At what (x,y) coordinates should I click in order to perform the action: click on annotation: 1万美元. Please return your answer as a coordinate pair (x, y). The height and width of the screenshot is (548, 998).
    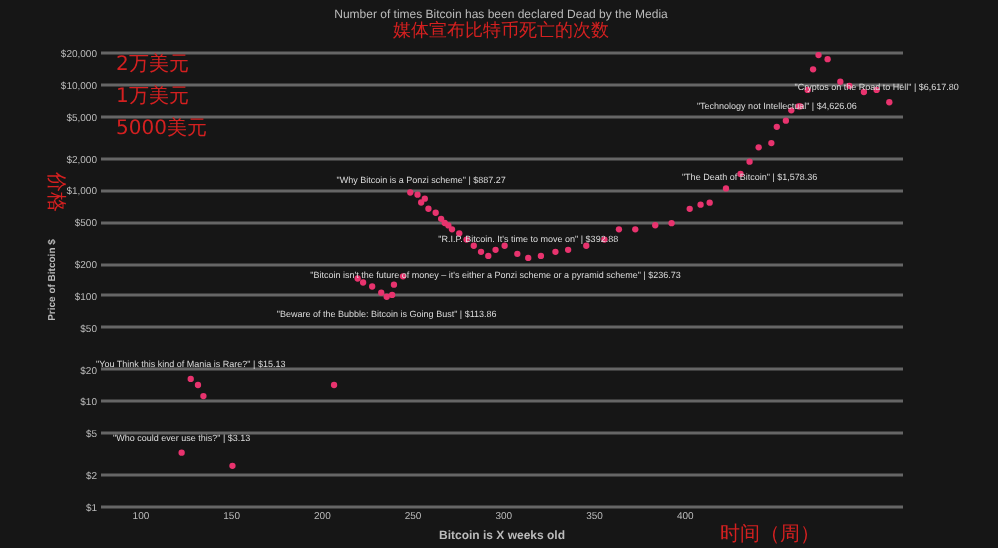
    Looking at the image, I should click on (152, 96).